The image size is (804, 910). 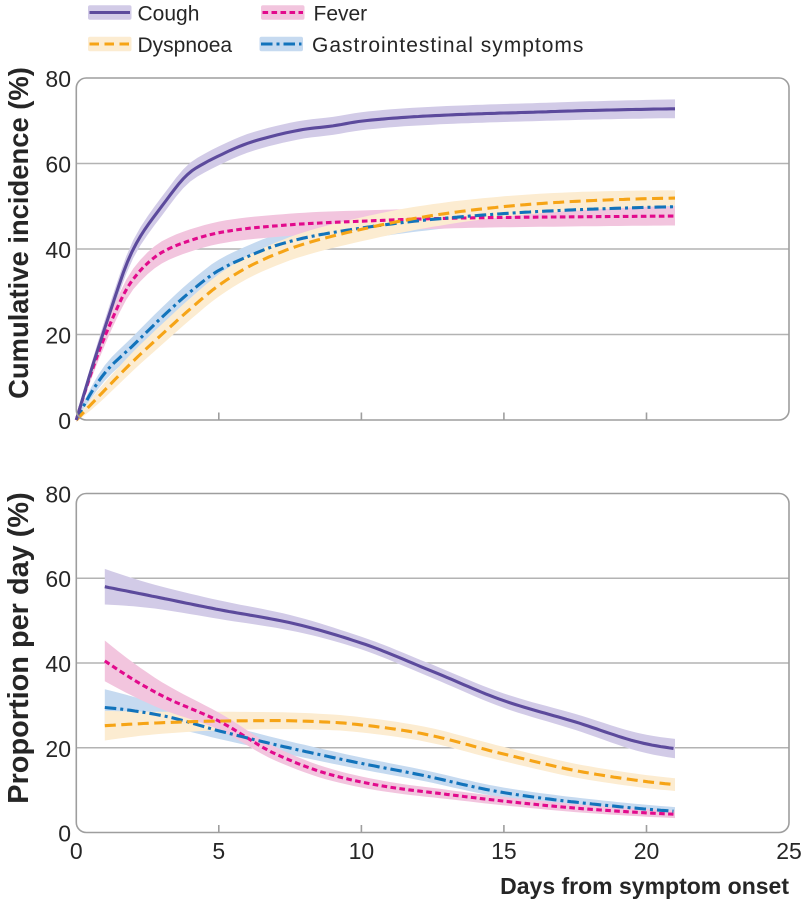 What do you see at coordinates (362, 851) in the screenshot?
I see `svg-text: 10` at bounding box center [362, 851].